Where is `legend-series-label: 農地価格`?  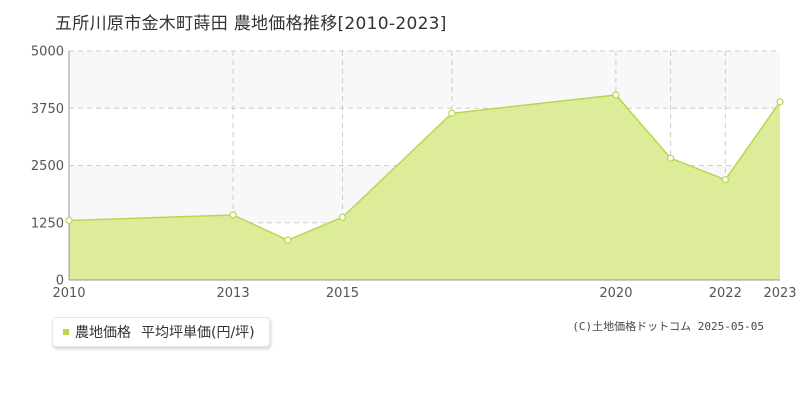
legend-series-label: 農地価格 is located at coordinates (103, 333).